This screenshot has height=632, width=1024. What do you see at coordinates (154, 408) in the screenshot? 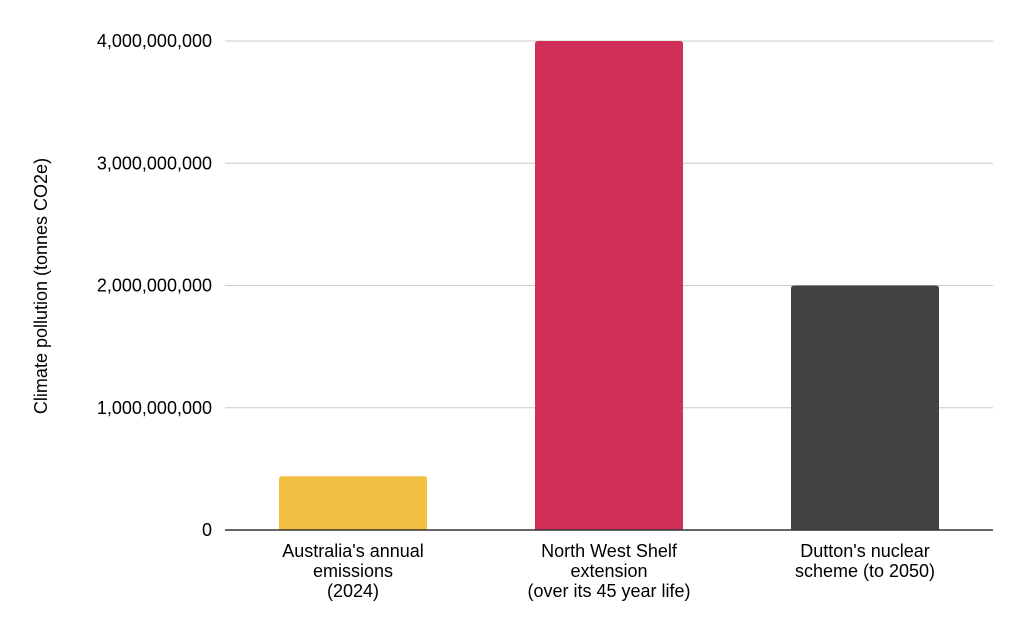
I see `y-tick-label: 1,000,000,000` at bounding box center [154, 408].